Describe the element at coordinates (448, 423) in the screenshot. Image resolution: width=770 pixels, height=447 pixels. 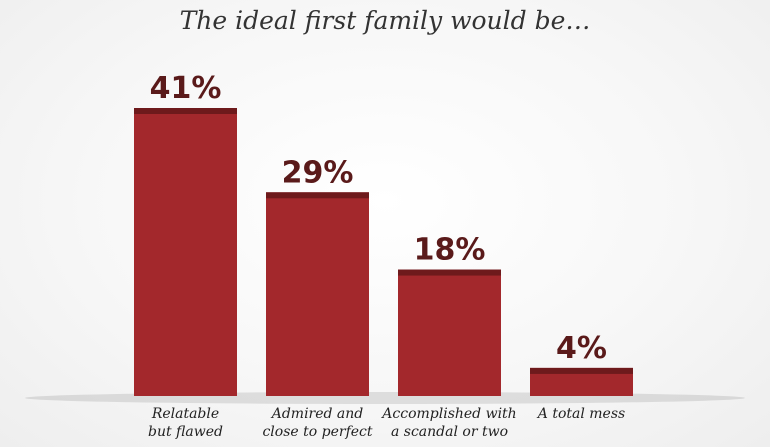
I see `category-label: Accomplished with a scandal or two` at that location.